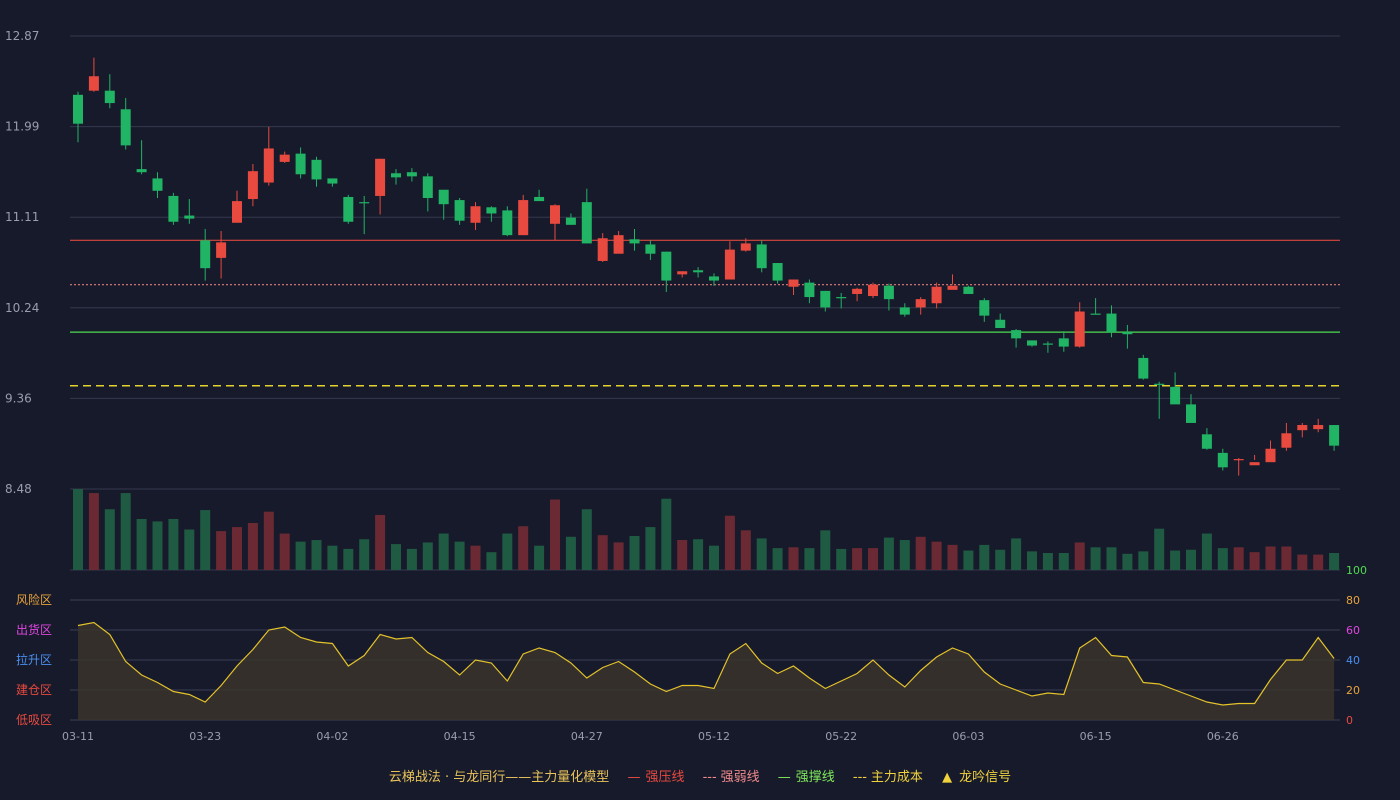 The height and width of the screenshot is (800, 1400). Describe the element at coordinates (587, 736) in the screenshot. I see `date-tick-label: 04-27` at that location.